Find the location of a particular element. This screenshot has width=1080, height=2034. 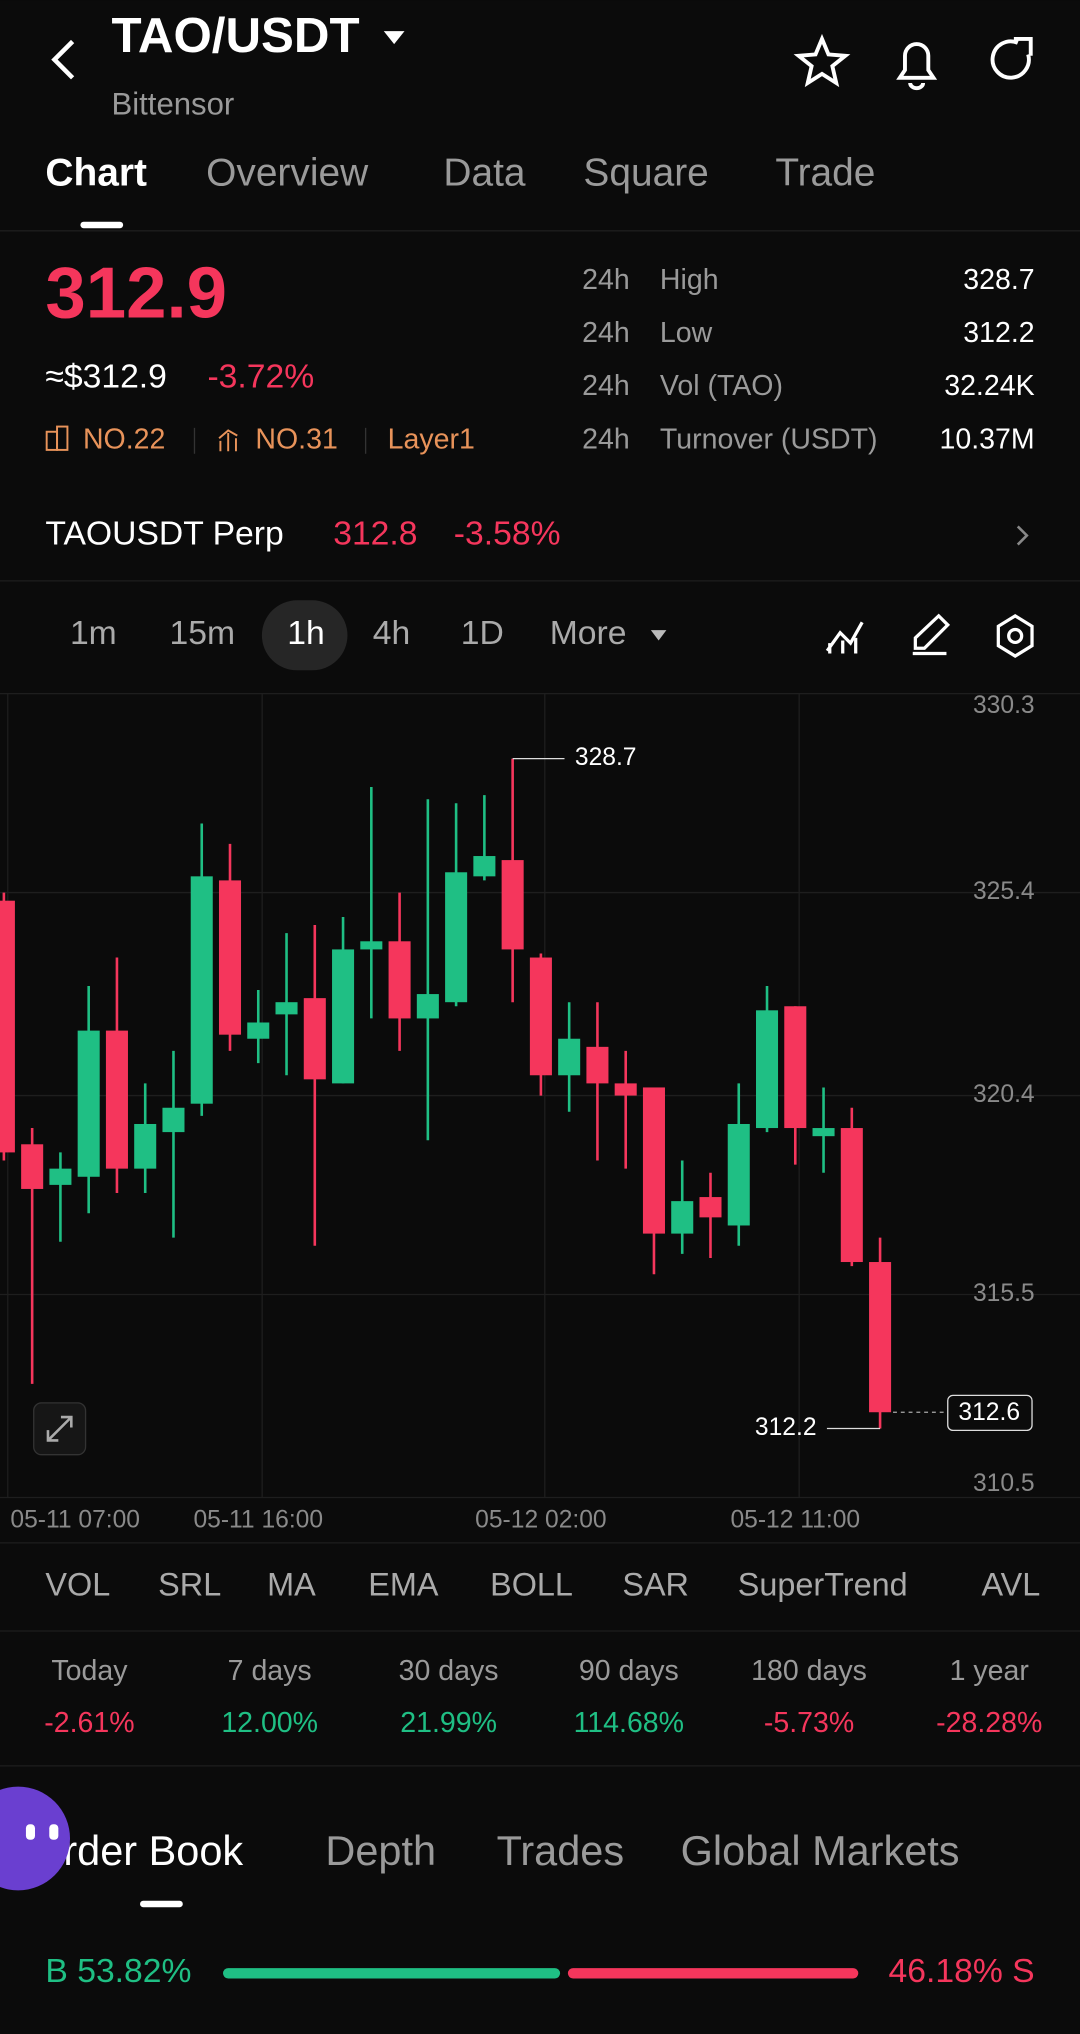

rank-icon is located at coordinates (62, 438).